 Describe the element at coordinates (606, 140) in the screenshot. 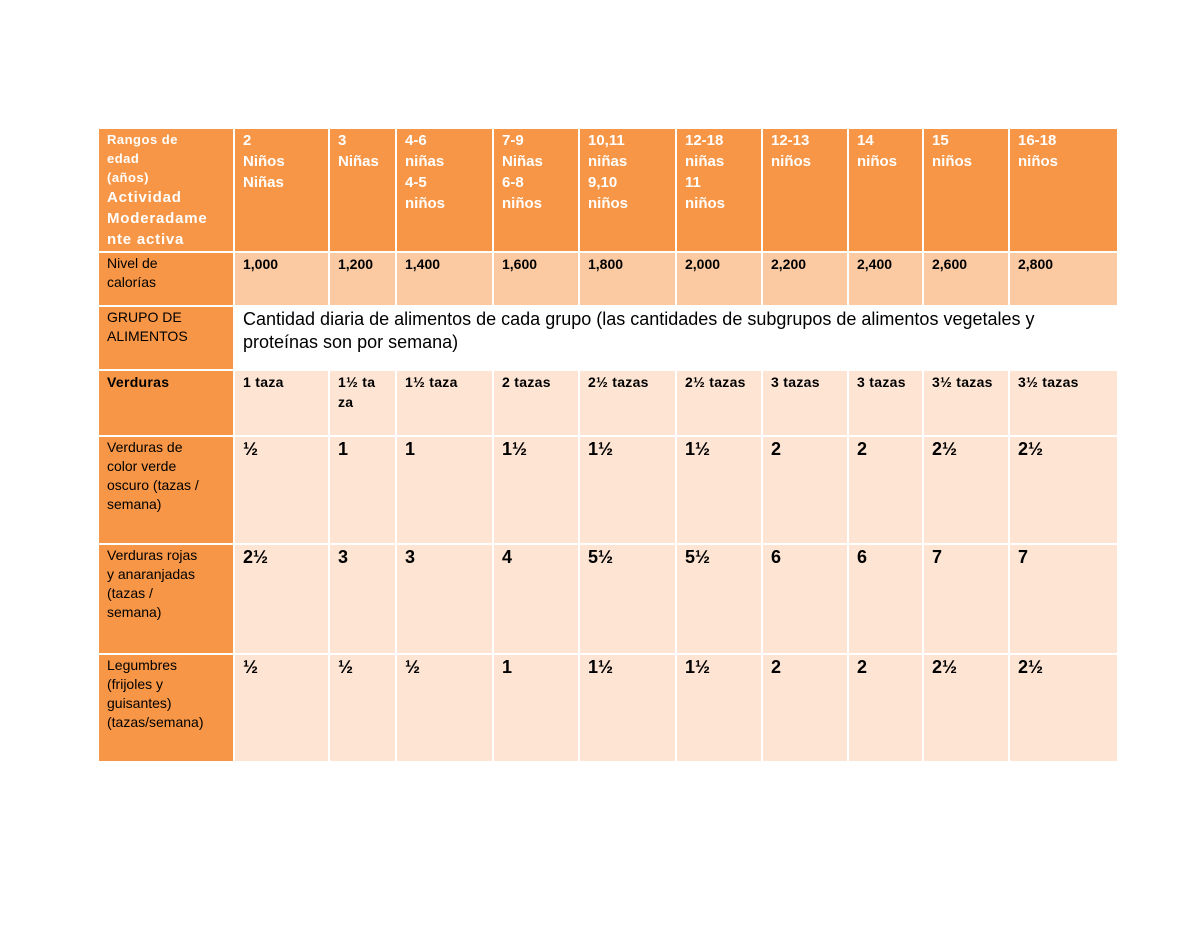

I see `age-column-header-line: 10,11` at that location.